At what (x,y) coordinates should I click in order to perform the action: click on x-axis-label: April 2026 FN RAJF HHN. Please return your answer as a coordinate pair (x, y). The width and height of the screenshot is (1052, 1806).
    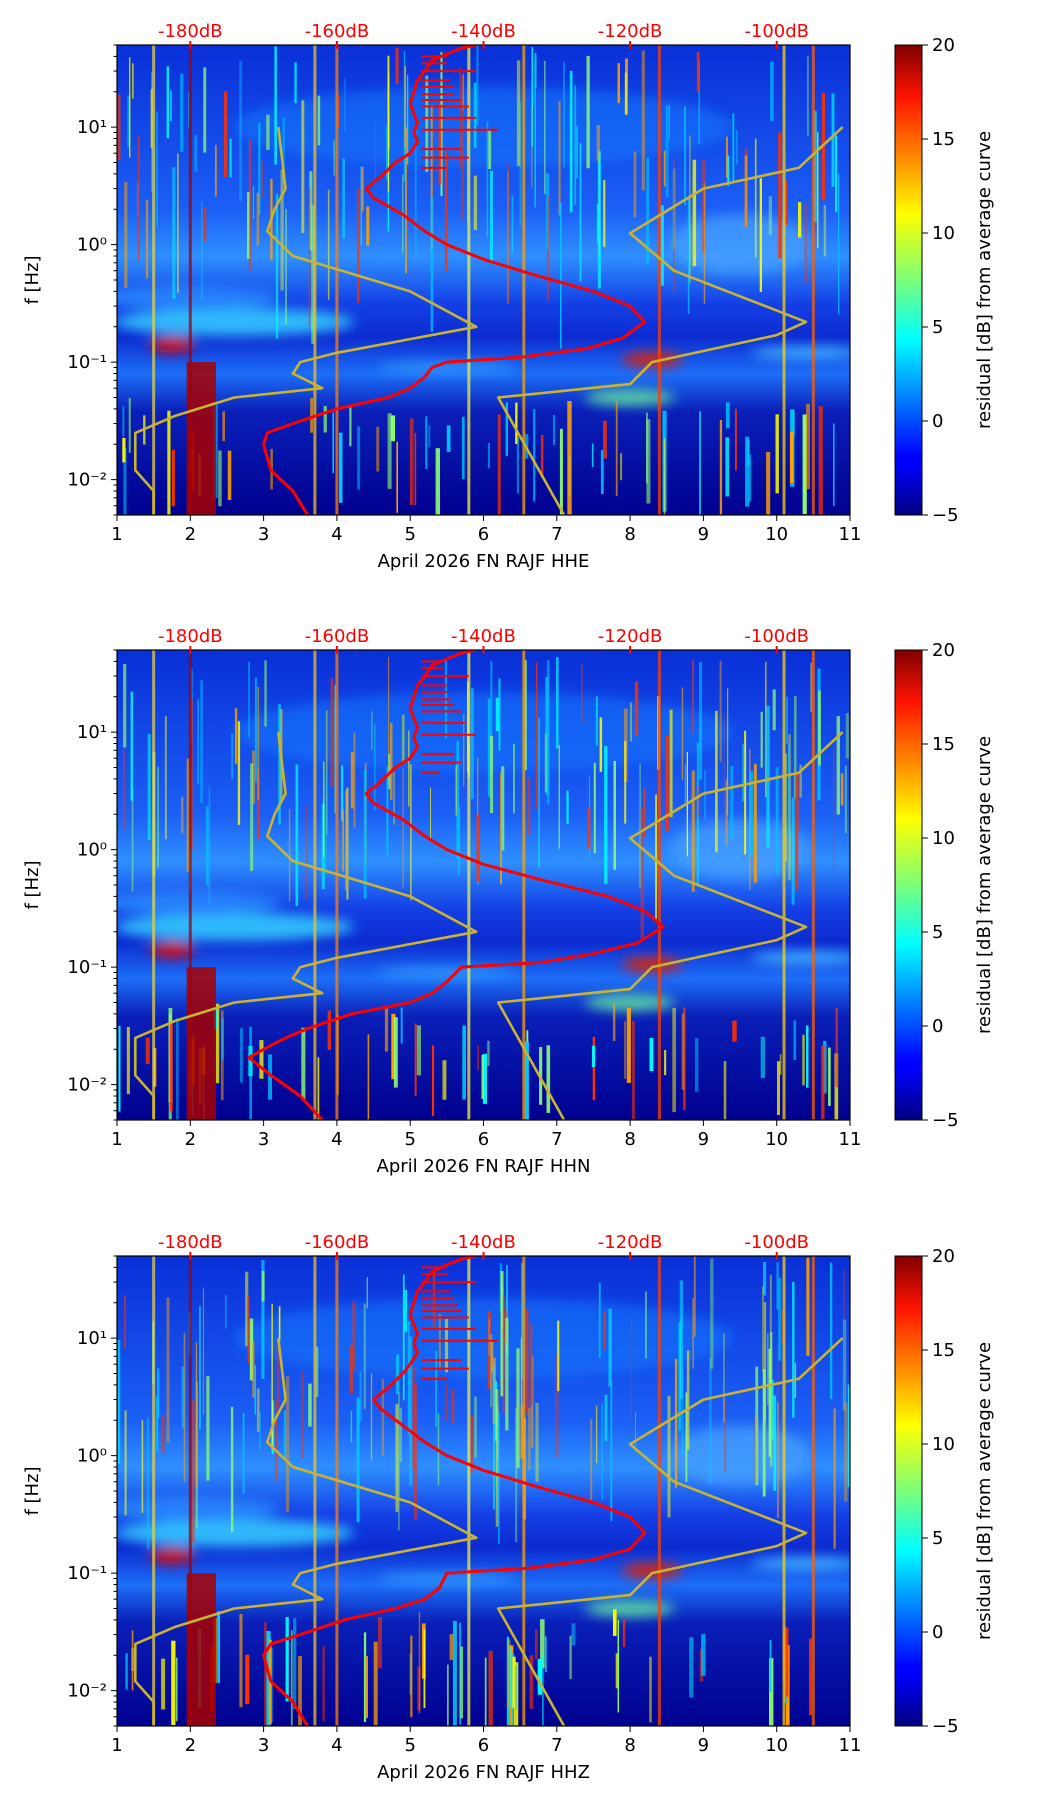
    Looking at the image, I should click on (484, 1166).